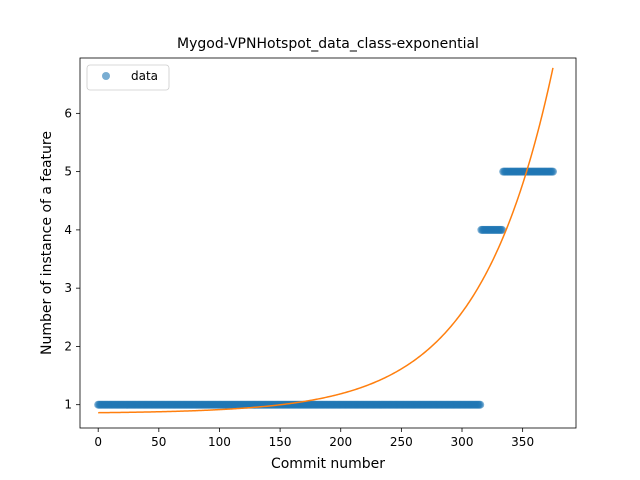 Image resolution: width=640 pixels, height=480 pixels. I want to click on y-axis-label: Number of instance of a feature, so click(47, 243).